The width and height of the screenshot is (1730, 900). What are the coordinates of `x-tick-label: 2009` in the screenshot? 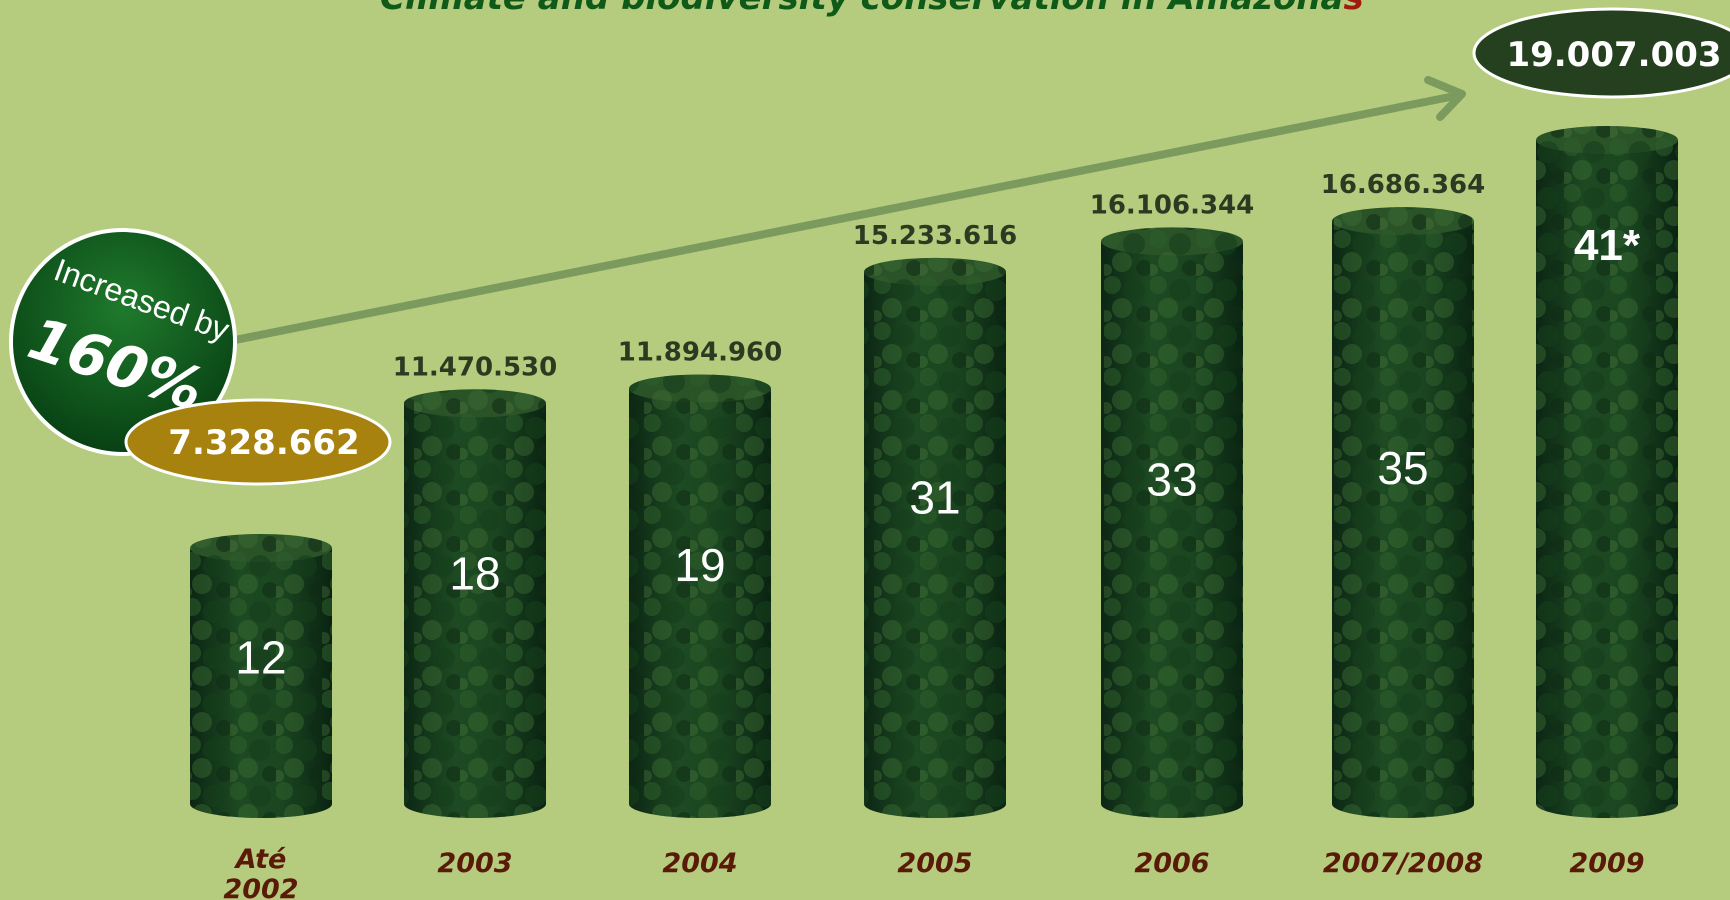 It's located at (1606, 863).